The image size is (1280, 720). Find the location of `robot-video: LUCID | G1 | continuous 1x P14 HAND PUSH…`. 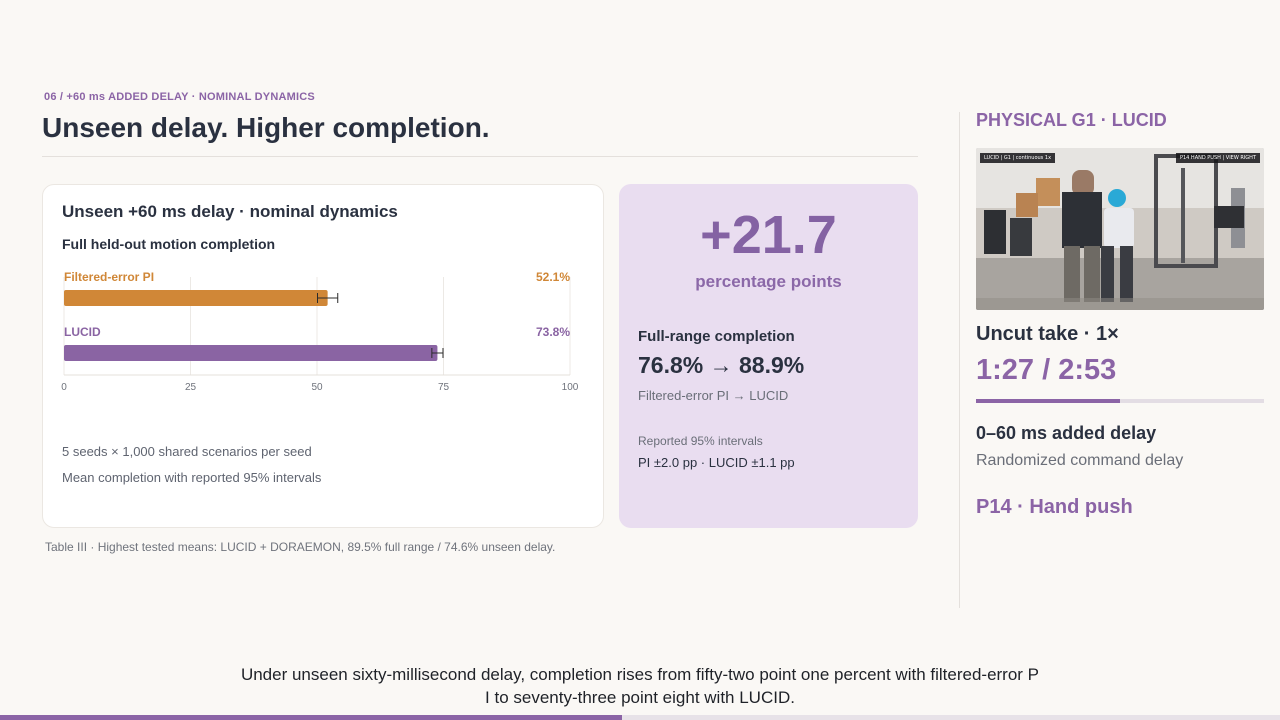

robot-video: LUCID | G1 | continuous 1x P14 HAND PUSH… is located at coordinates (1120, 229).